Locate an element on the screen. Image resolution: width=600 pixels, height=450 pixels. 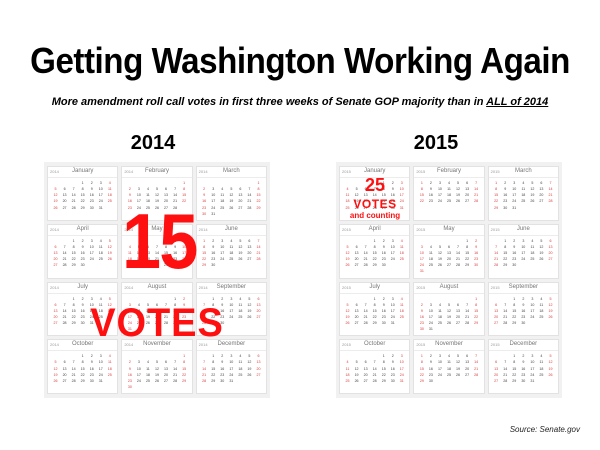
day-cell: 30 is located at coordinates (392, 380).